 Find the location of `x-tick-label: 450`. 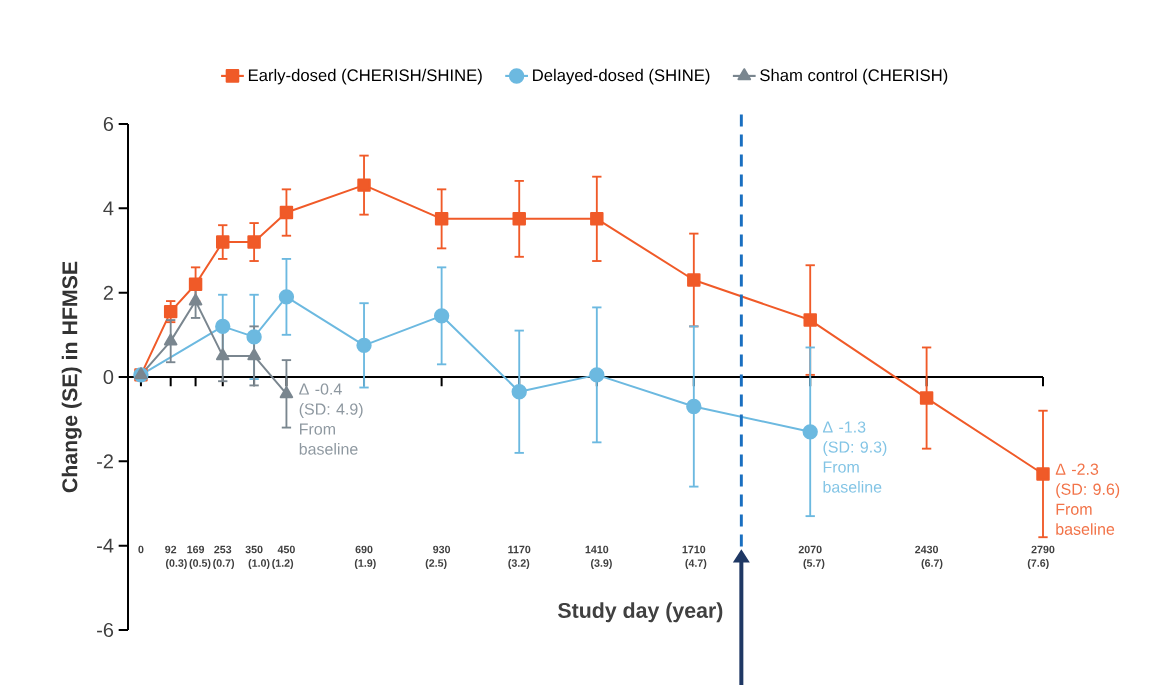

x-tick-label: 450 is located at coordinates (286, 549).